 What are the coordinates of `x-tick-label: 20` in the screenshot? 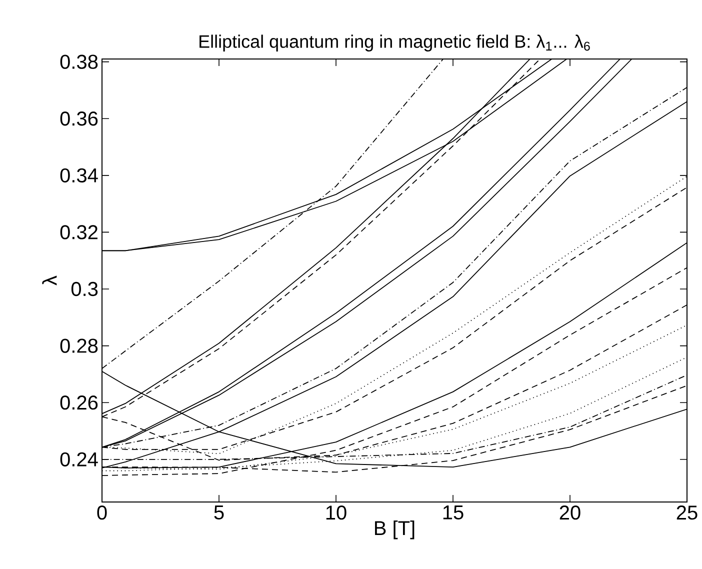 It's located at (570, 513).